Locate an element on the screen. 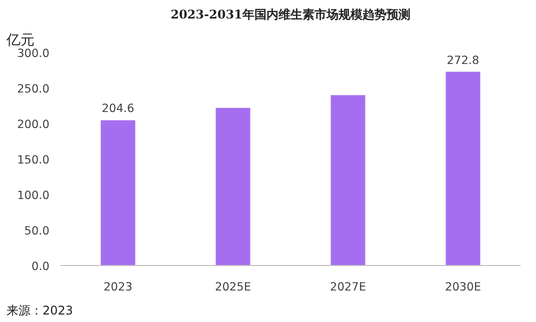 Image resolution: width=536 pixels, height=322 pixels. x-tick-label: 2030E is located at coordinates (463, 287).